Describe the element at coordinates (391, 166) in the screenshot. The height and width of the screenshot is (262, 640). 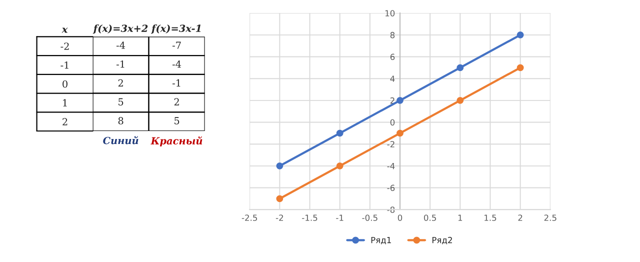
I see `y-tick-label: -4` at that location.